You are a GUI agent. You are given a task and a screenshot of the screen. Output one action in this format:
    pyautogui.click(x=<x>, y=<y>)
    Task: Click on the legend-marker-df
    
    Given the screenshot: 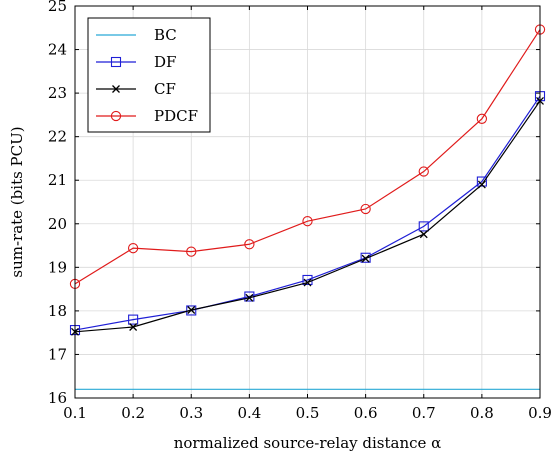 What is the action you would take?
    pyautogui.click(x=116, y=62)
    